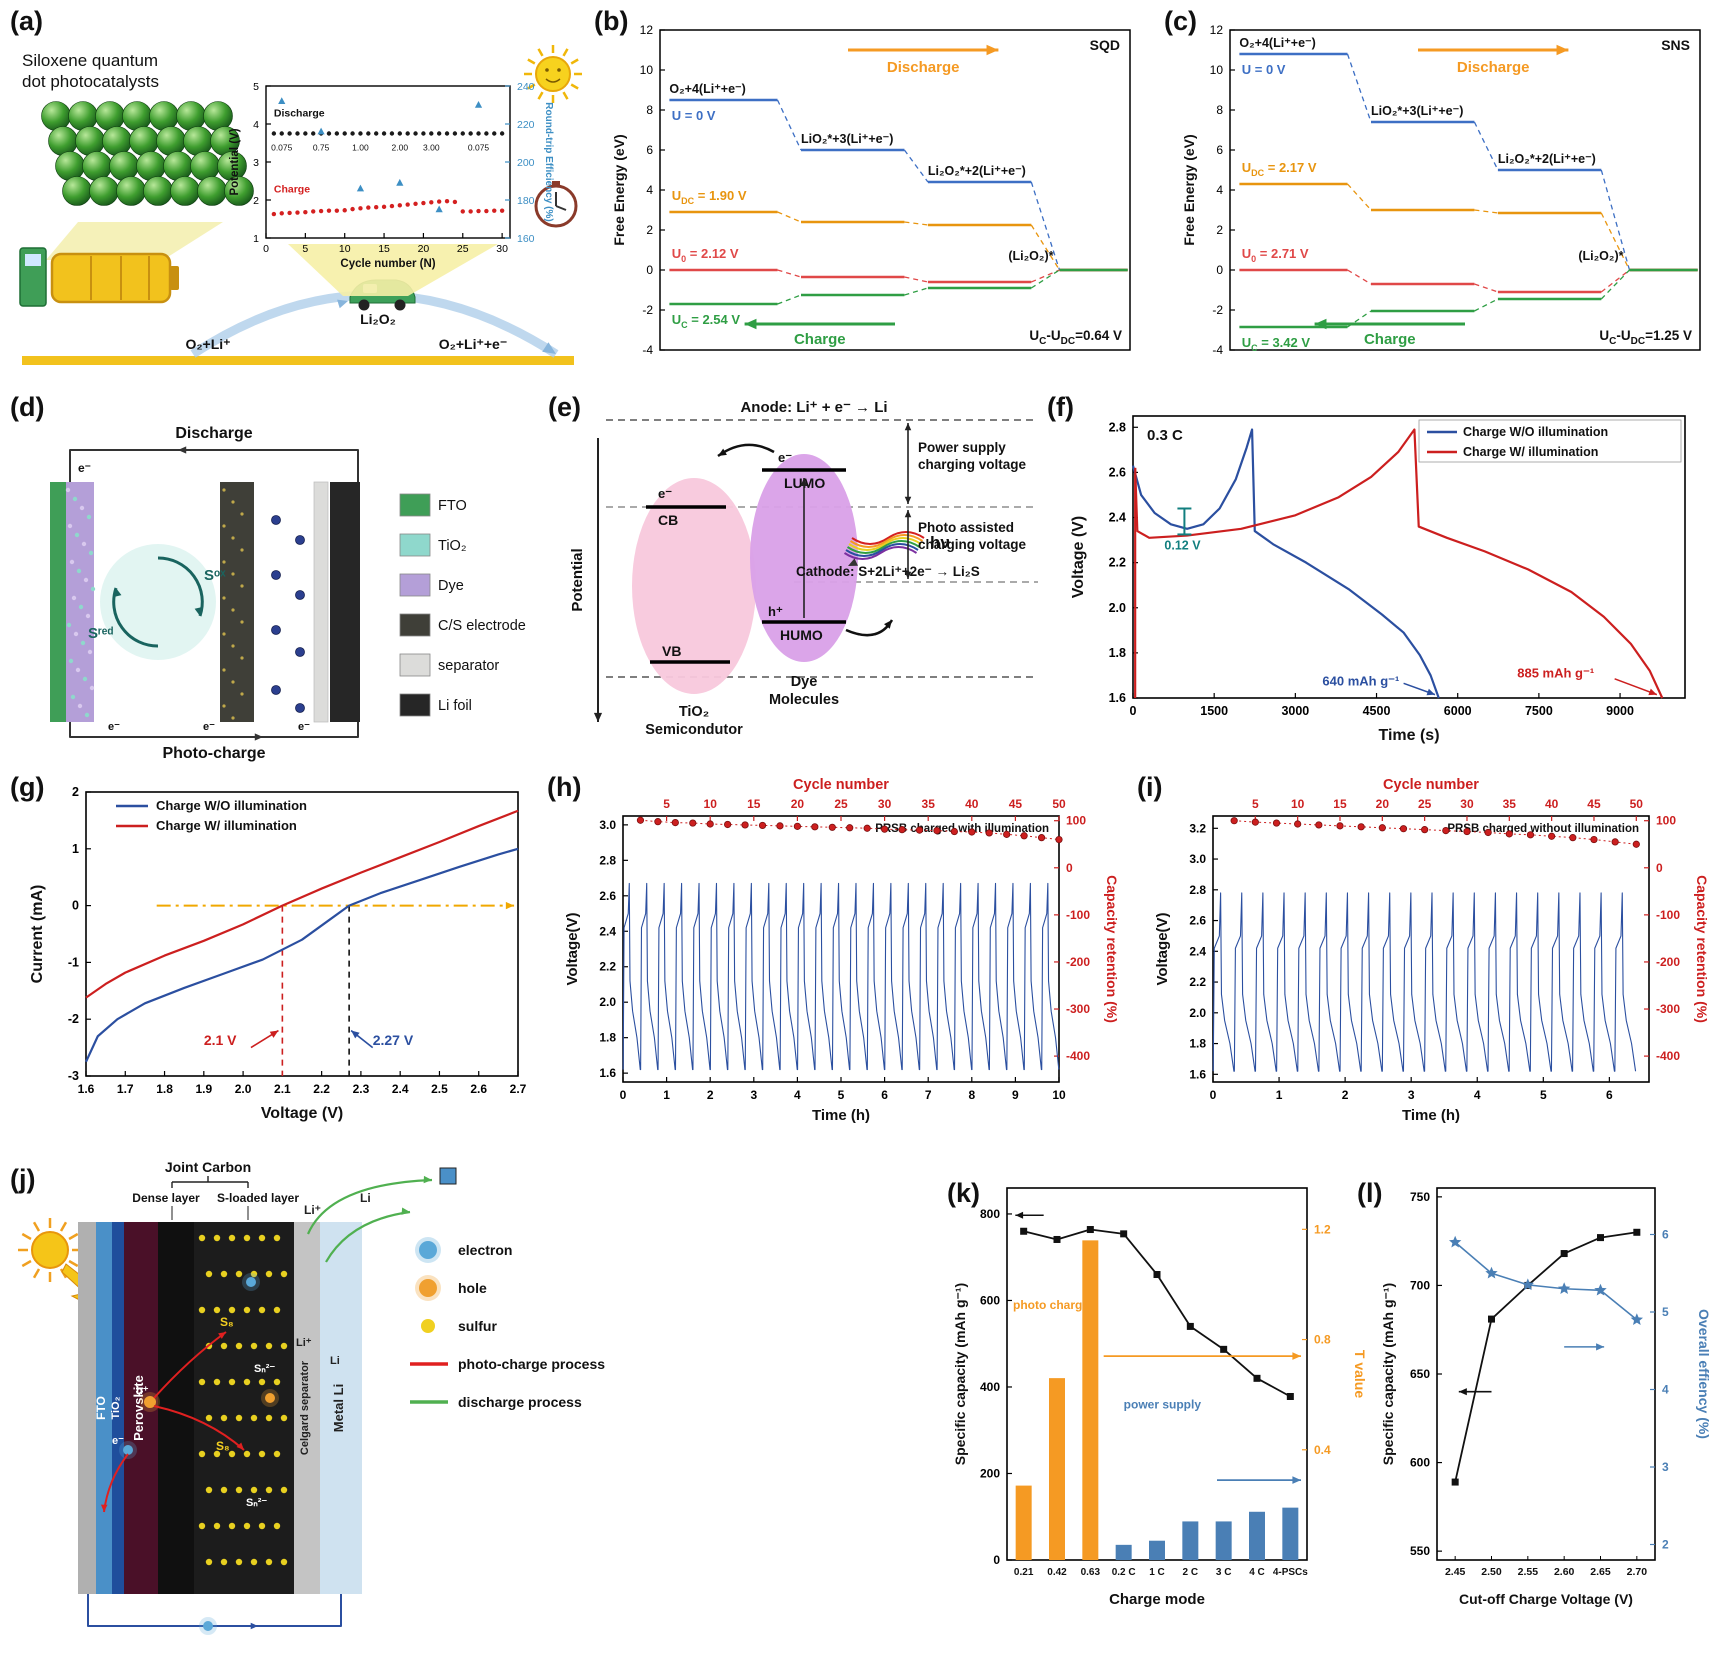 The height and width of the screenshot is (1667, 1727). What do you see at coordinates (223, 1446) in the screenshot?
I see `s8-label: S₈` at bounding box center [223, 1446].